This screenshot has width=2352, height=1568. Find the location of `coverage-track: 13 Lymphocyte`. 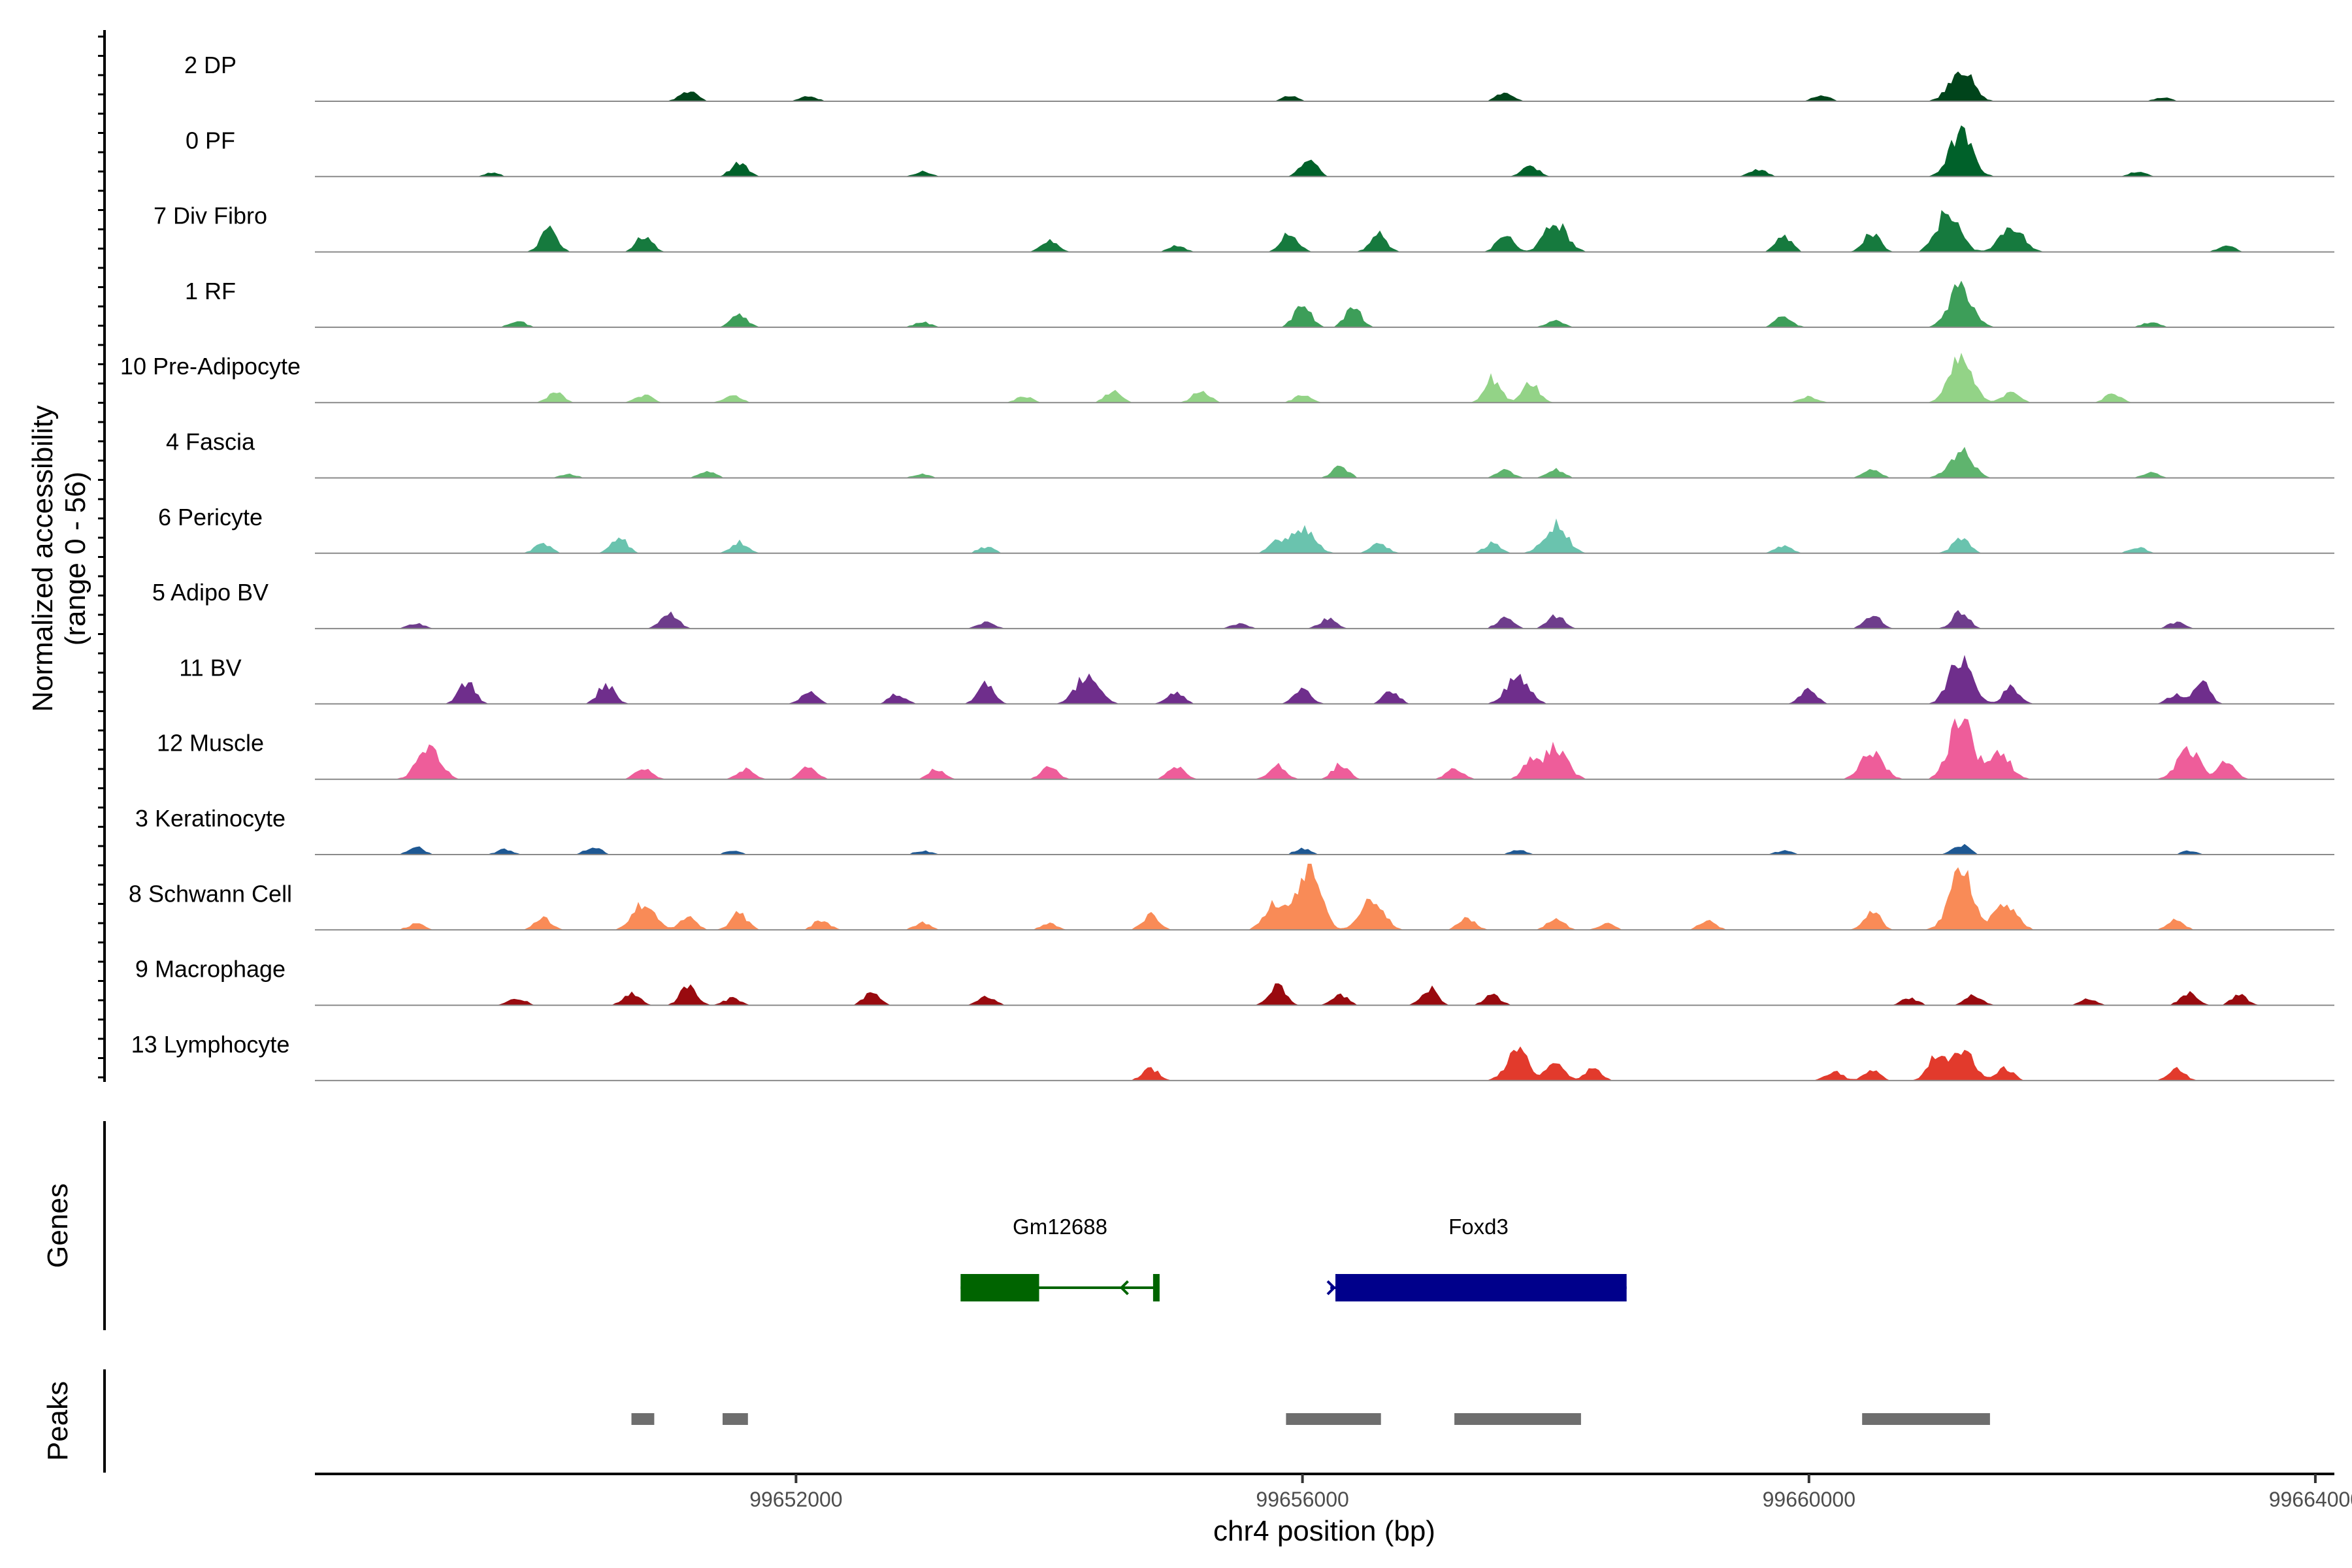

coverage-track: 13 Lymphocyte is located at coordinates (1232, 1056).